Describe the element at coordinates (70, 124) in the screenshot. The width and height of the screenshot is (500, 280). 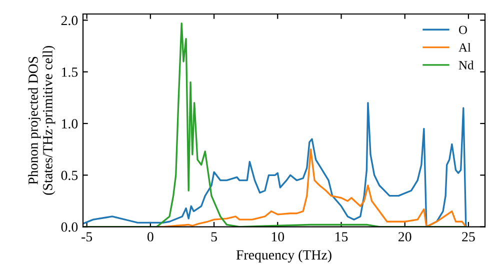
I see `y-tick-label: 1.0` at that location.